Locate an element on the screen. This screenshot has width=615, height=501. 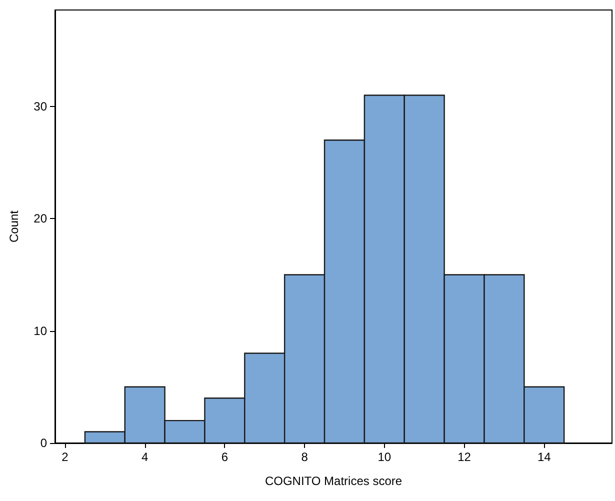
x-tick-label: 4 is located at coordinates (144, 457).